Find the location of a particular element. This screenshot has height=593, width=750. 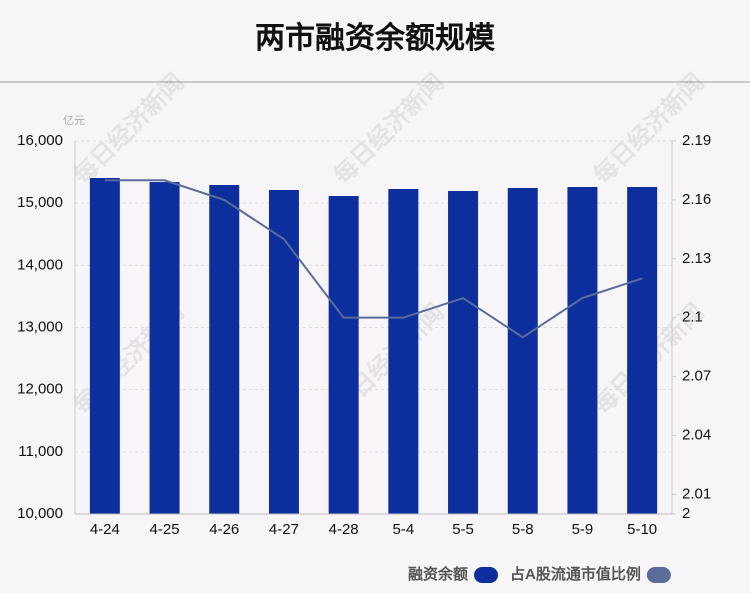

x-tick-label: 5-10 is located at coordinates (642, 529).